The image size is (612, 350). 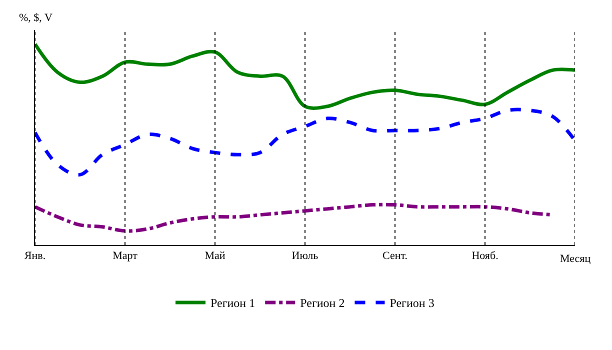 I want to click on x-tick-label: Нояб., so click(x=485, y=256).